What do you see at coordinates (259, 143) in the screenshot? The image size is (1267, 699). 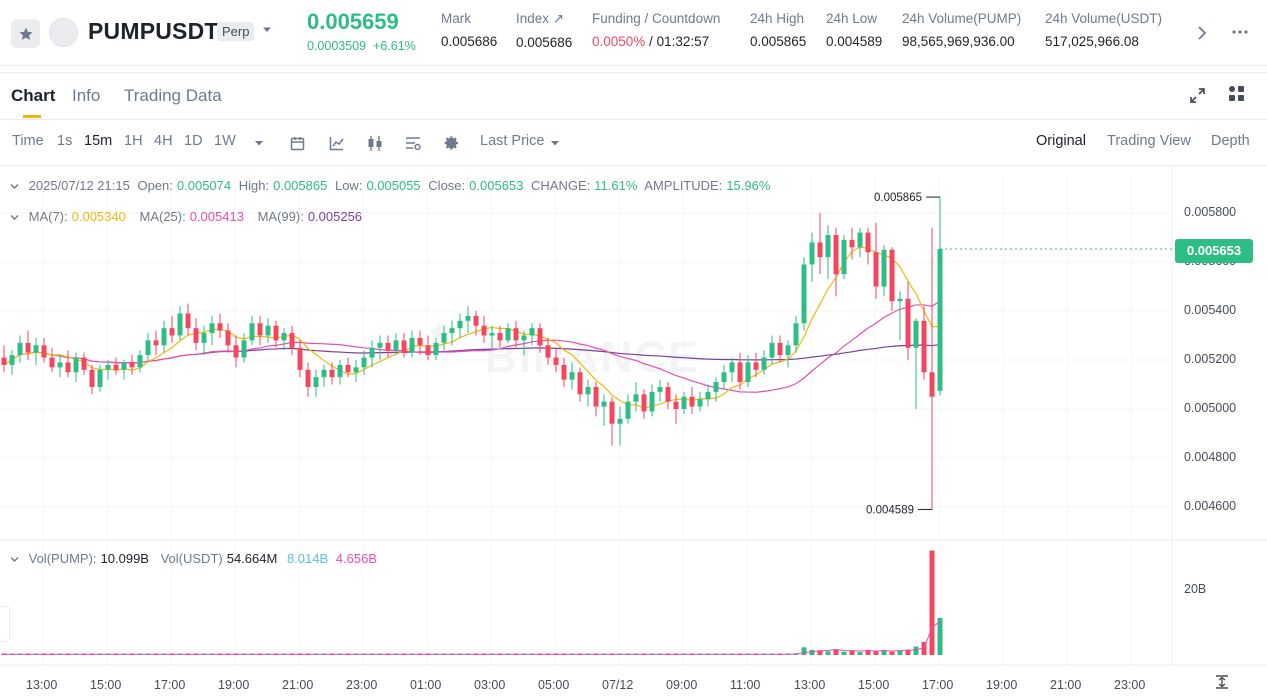 I see `interval-dropdown-icon` at bounding box center [259, 143].